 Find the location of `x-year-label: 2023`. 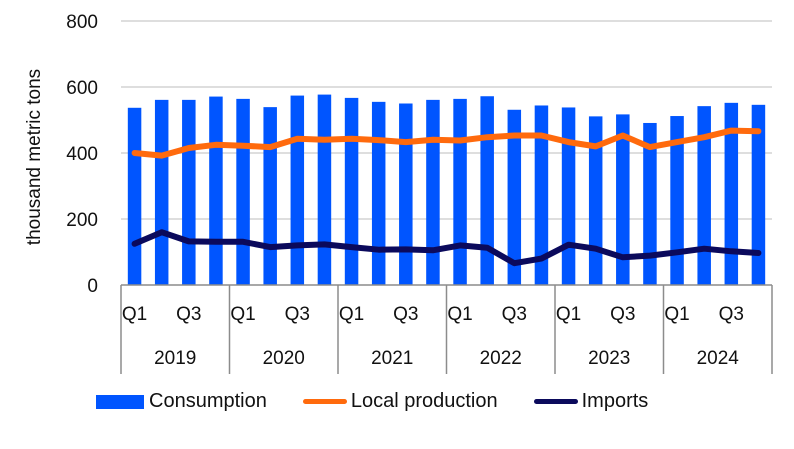

x-year-label: 2023 is located at coordinates (609, 358).